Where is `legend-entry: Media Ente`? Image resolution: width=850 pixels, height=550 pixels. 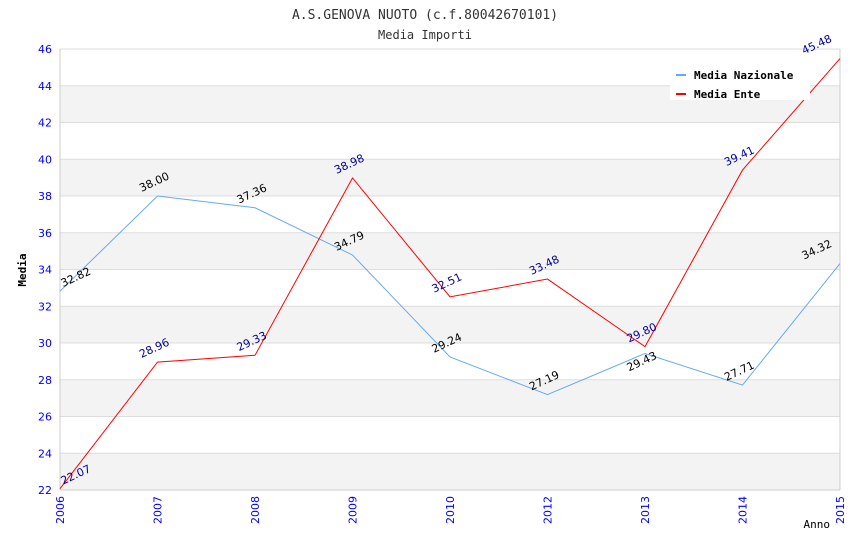
legend-entry: Media Ente is located at coordinates (727, 94).